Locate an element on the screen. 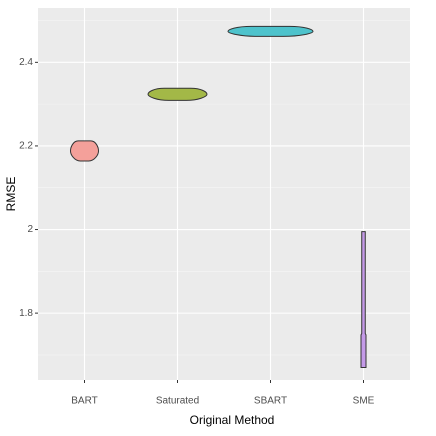 The width and height of the screenshot is (436, 436). y-tick-label: 2.2 is located at coordinates (26, 146).